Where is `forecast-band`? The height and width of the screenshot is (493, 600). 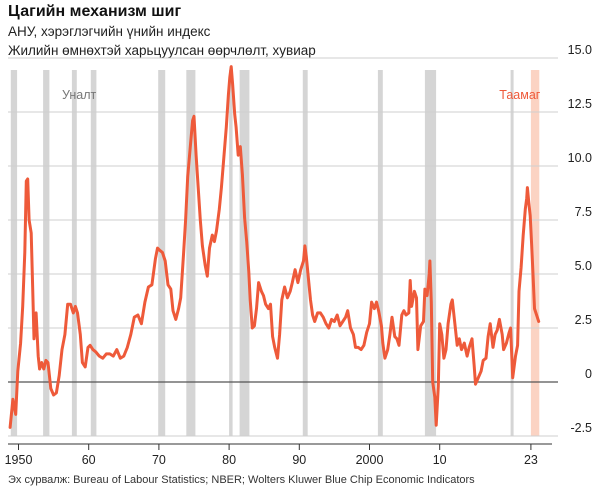 forecast-band is located at coordinates (535, 253).